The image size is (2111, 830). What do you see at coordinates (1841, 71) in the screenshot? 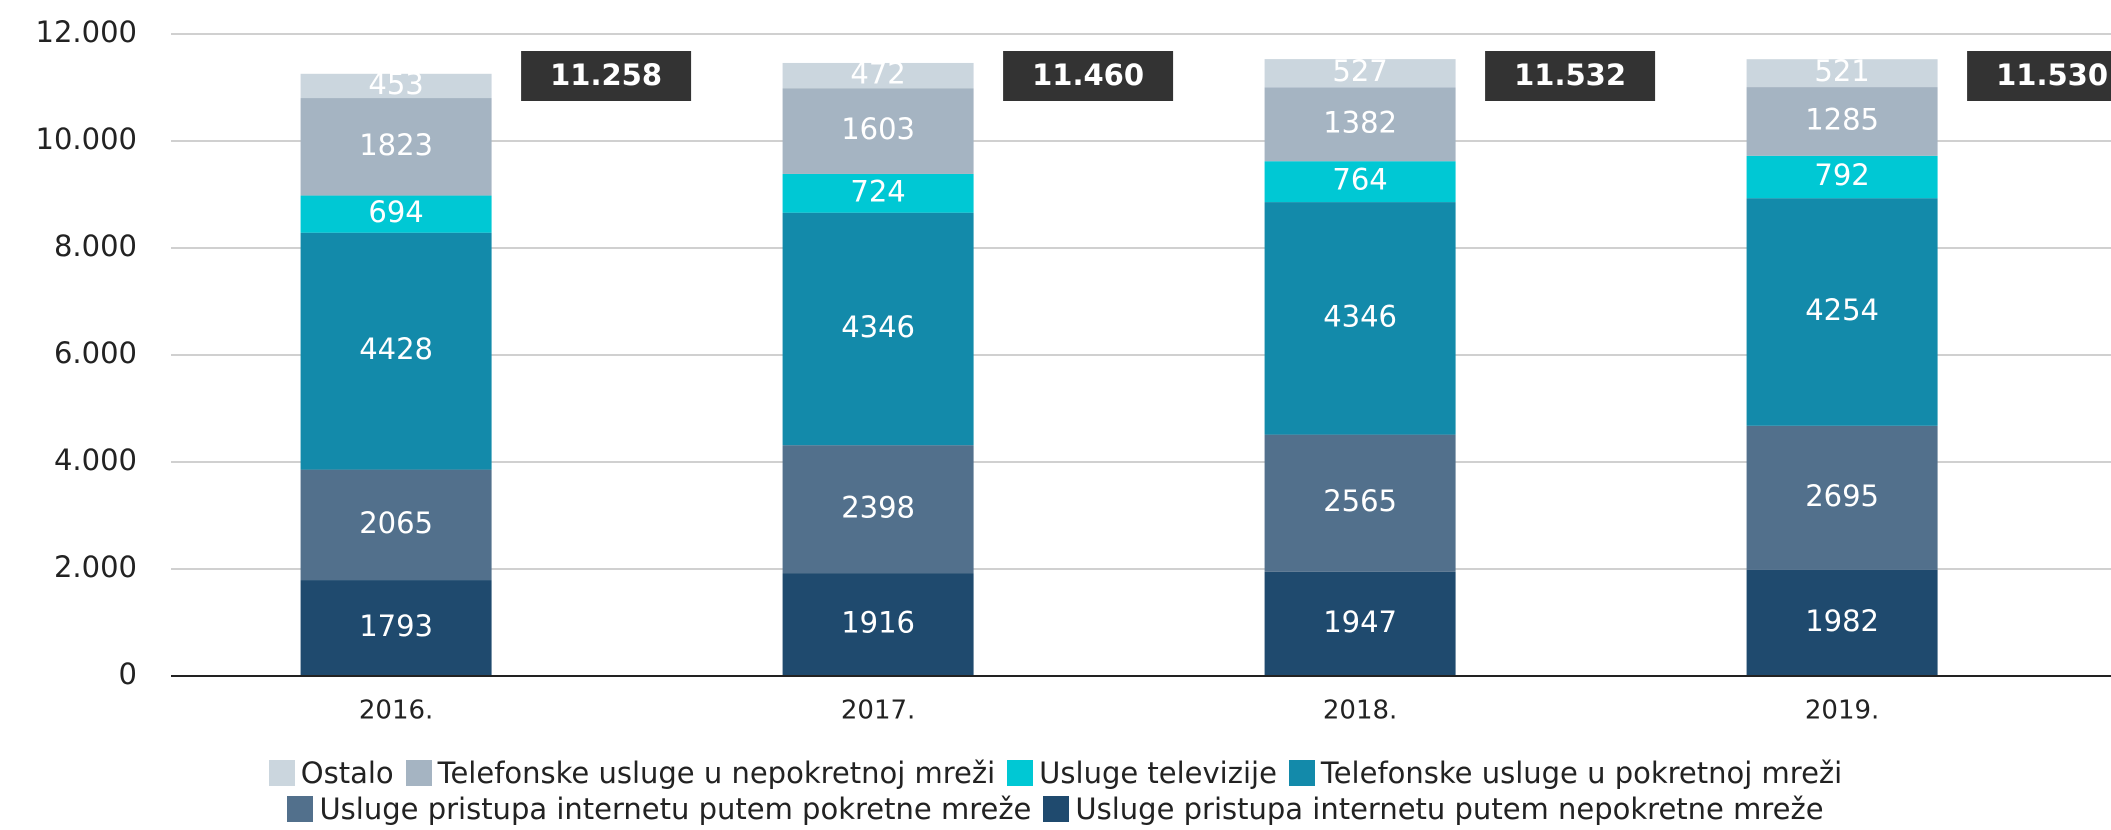
I see `value-label: 521` at bounding box center [1841, 71].